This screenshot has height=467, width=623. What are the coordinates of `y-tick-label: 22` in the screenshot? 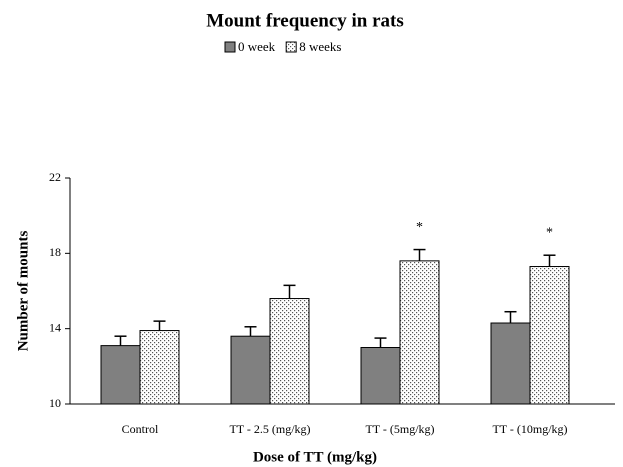 It's located at (55, 177).